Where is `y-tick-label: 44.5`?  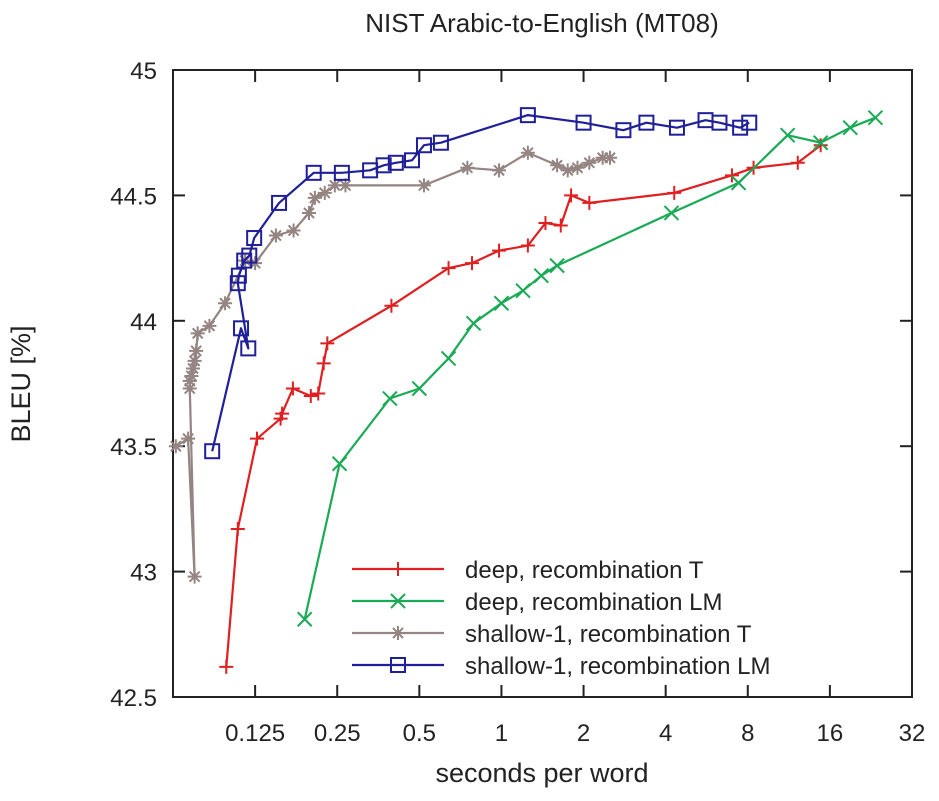 y-tick-label: 44.5 is located at coordinates (133, 196).